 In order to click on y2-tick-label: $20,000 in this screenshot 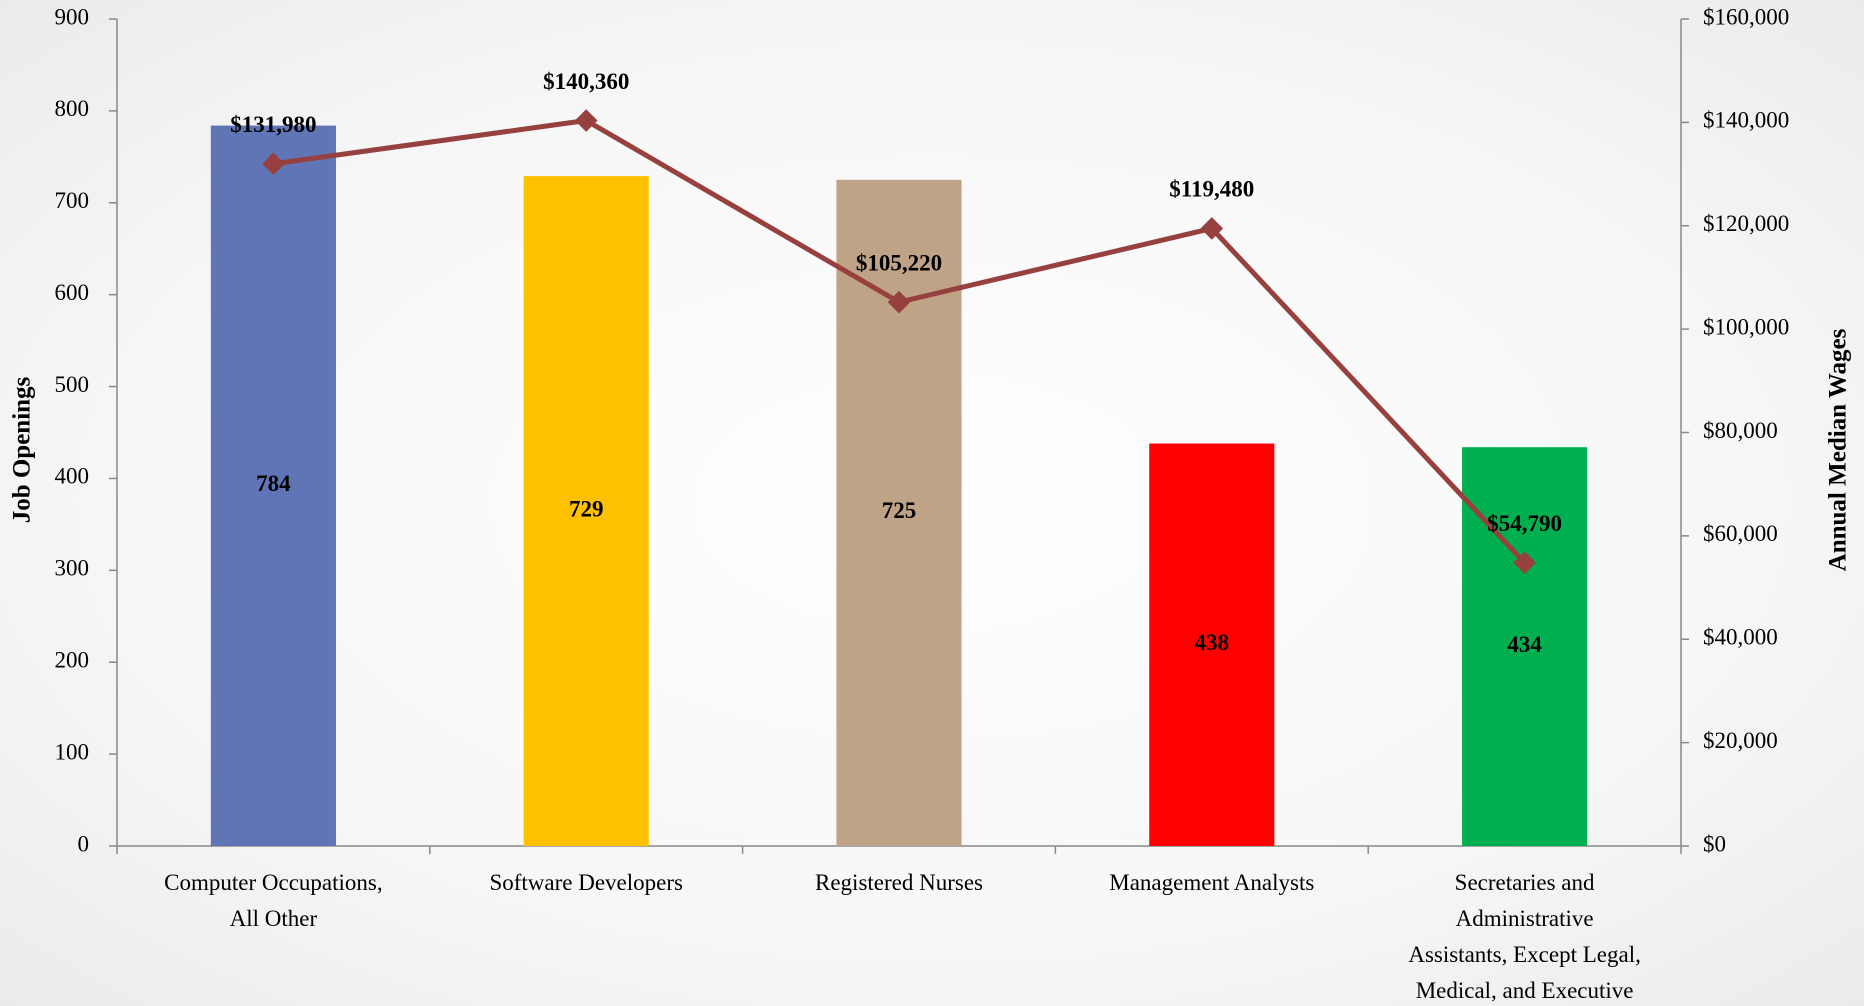, I will do `click(1740, 740)`.